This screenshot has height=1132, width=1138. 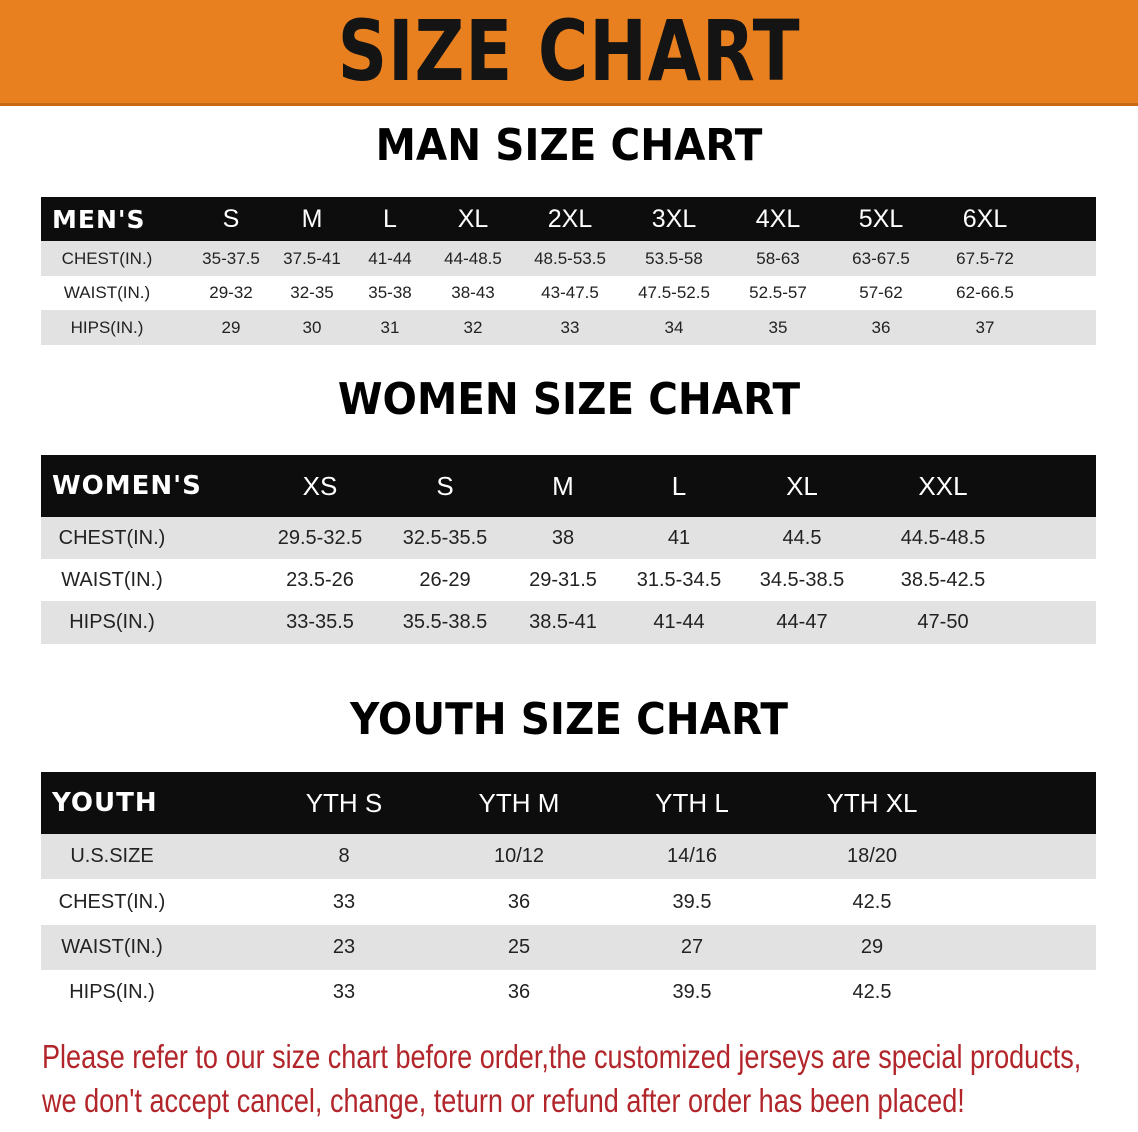 I want to click on measurement-value: 53.5-58, so click(x=674, y=258).